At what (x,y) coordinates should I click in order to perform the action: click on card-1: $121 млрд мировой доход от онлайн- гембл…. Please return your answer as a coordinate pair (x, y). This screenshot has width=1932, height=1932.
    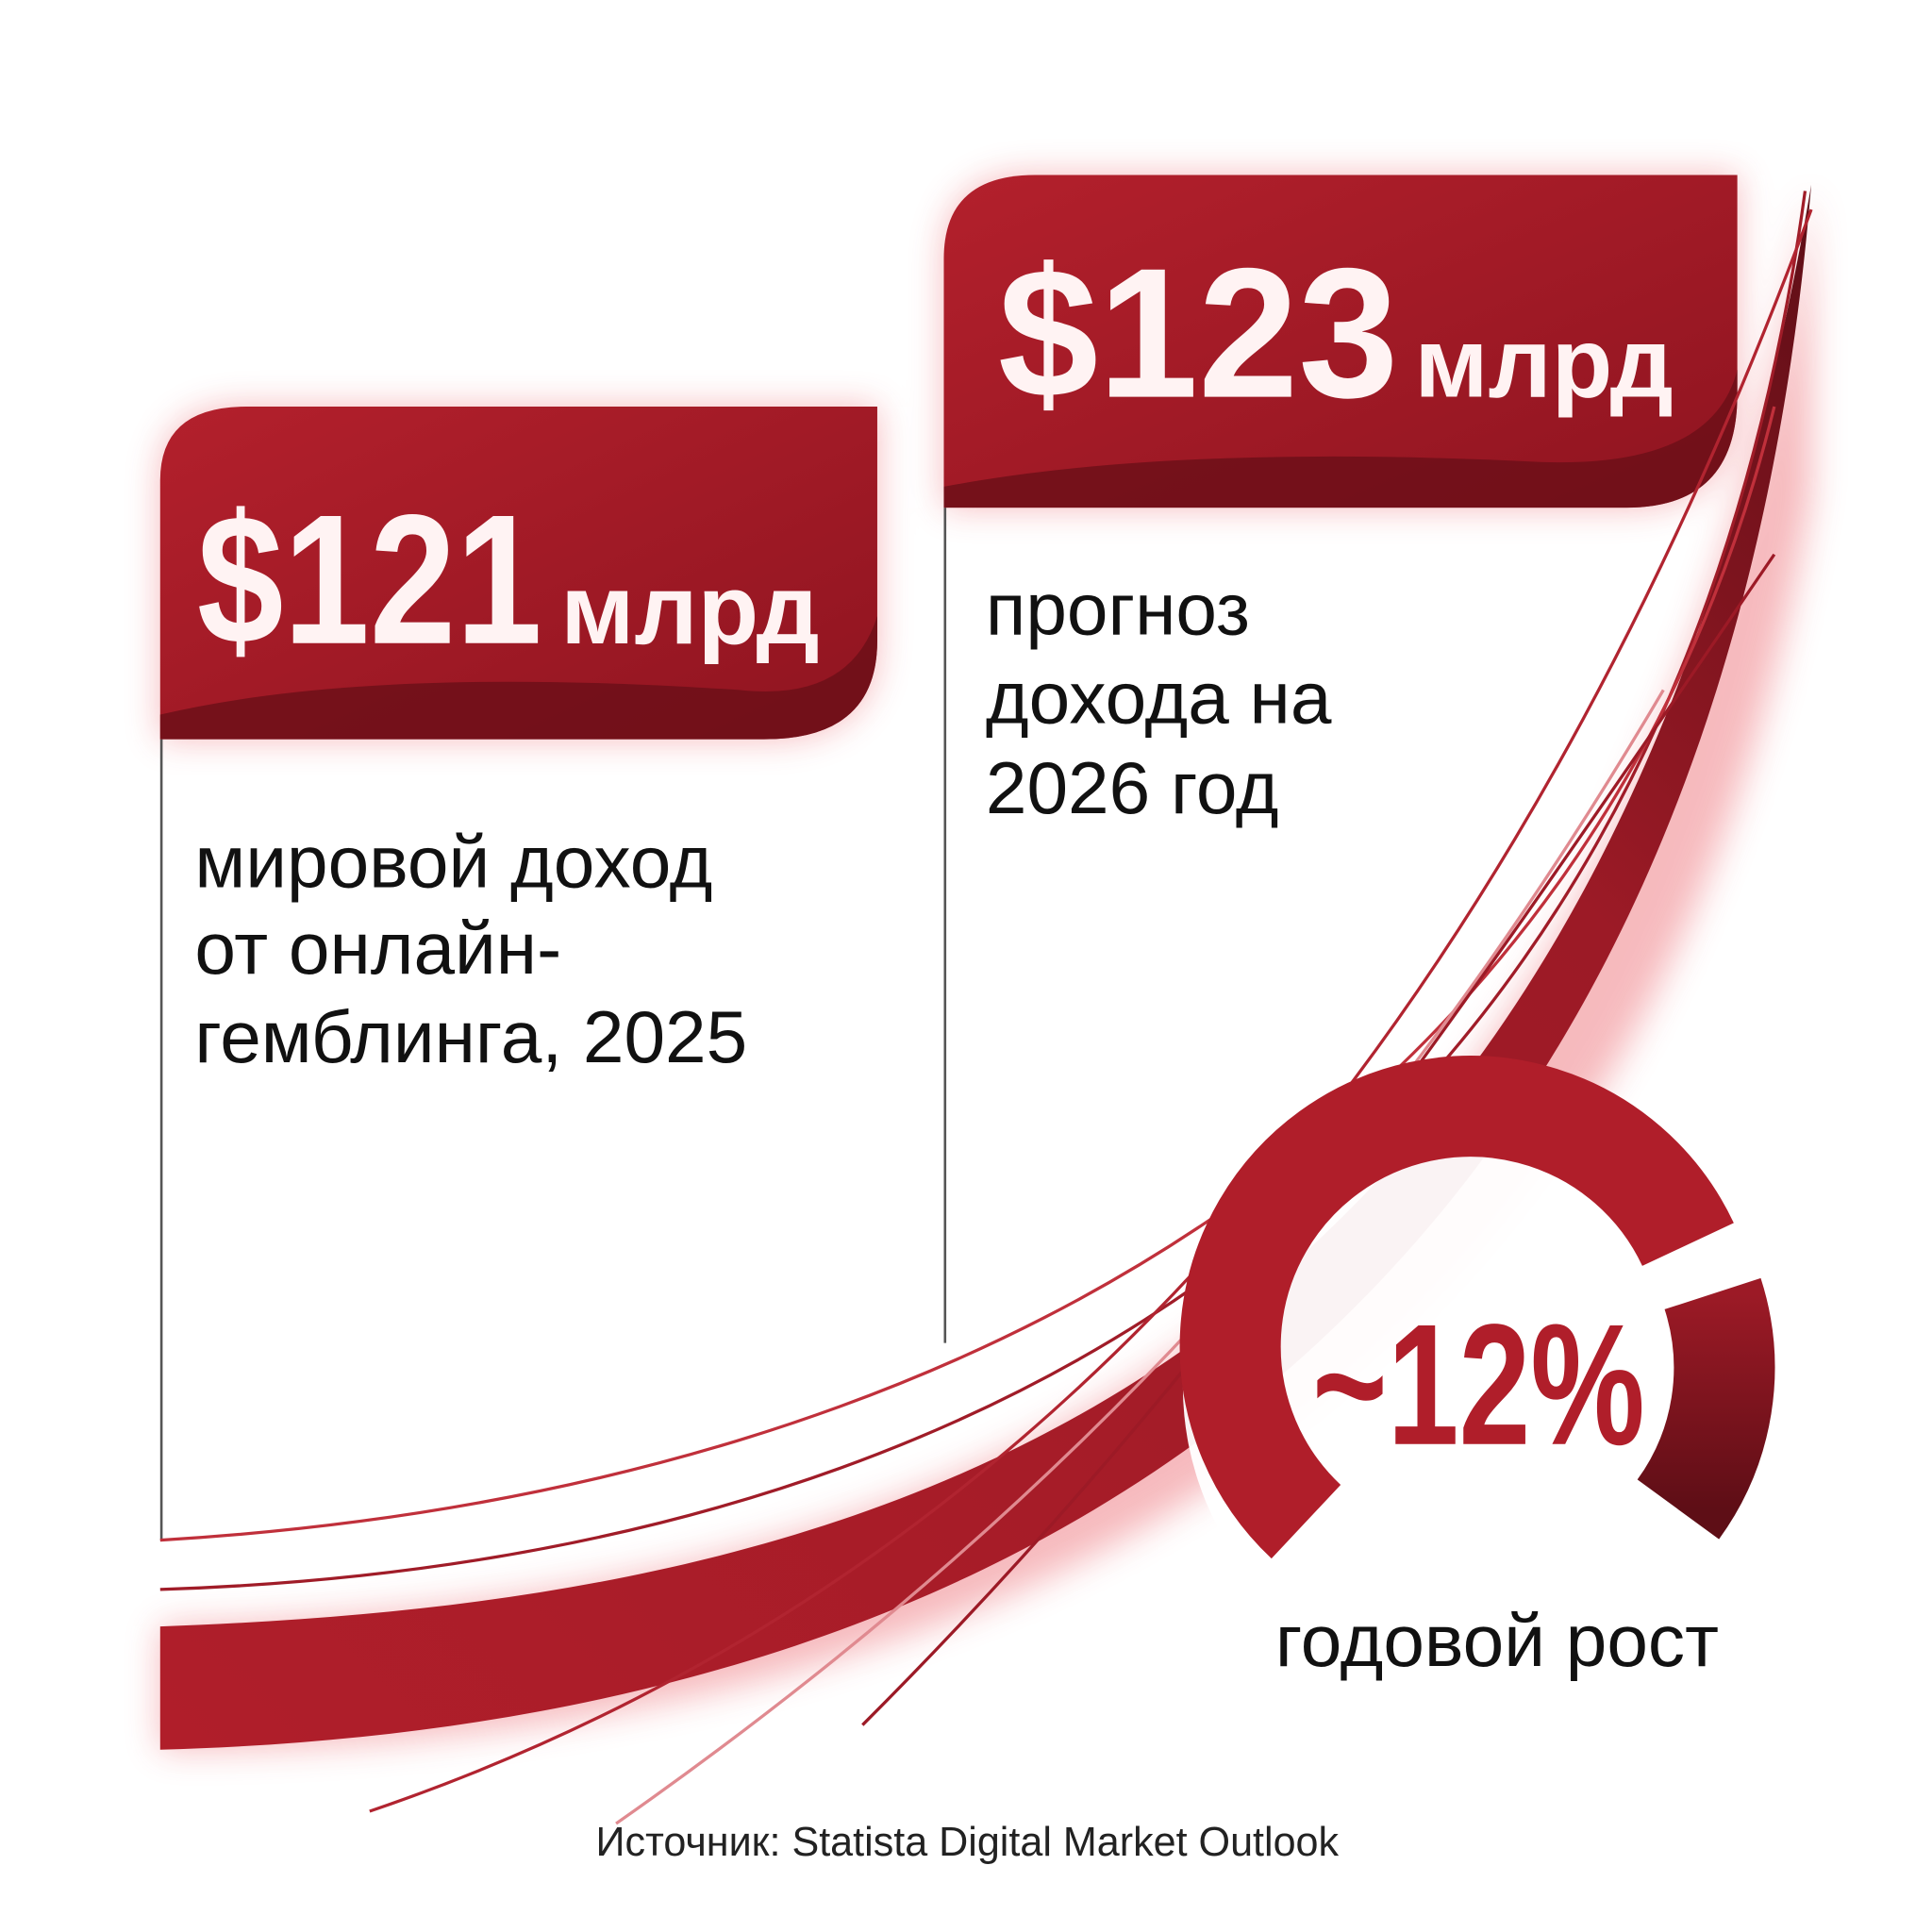
    Looking at the image, I should click on (507, 777).